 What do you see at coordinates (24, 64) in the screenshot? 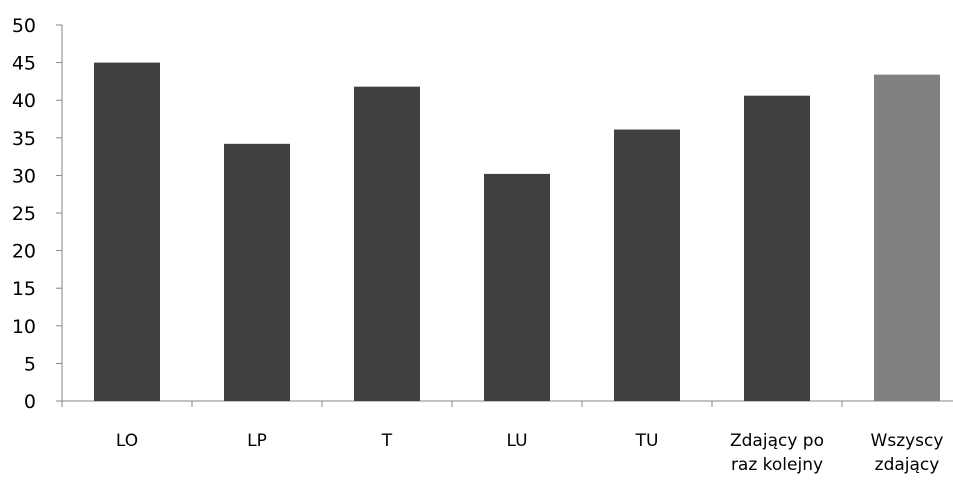
I see `y-tick-label: 45` at bounding box center [24, 64].